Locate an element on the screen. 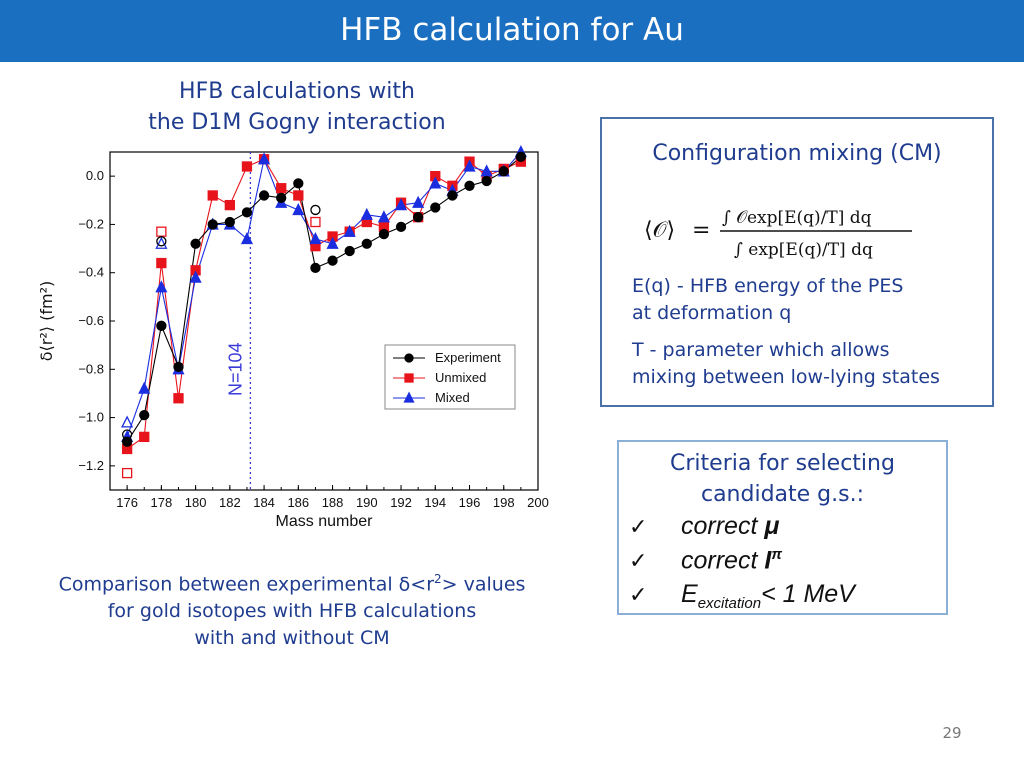 This screenshot has width=1024, height=768. svg-text: ∫ 𝒪exp[E(q)/T] dq is located at coordinates (797, 218).